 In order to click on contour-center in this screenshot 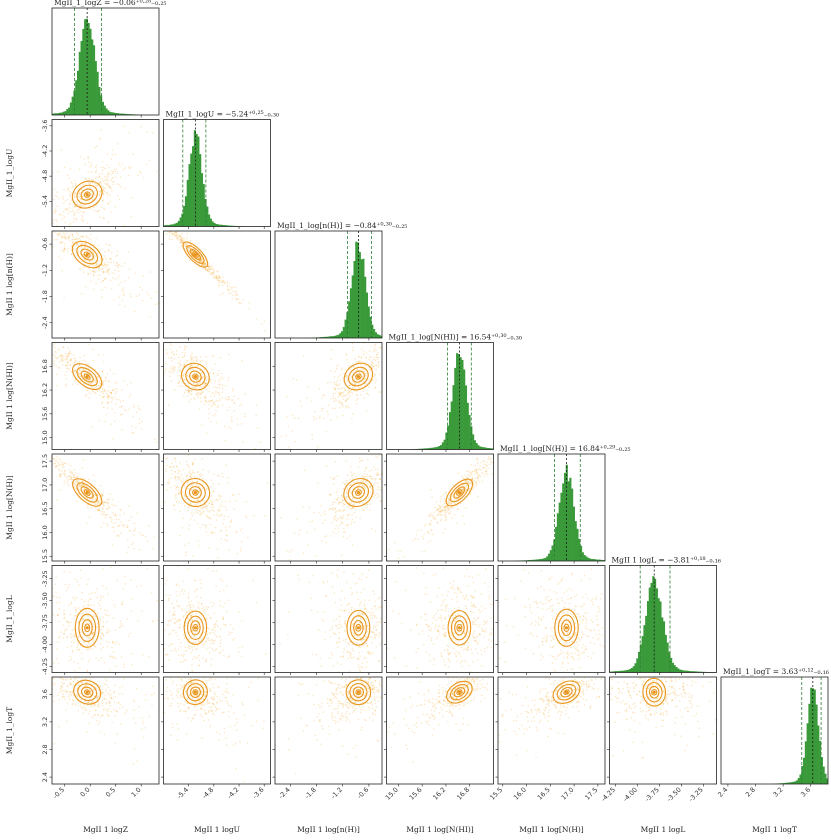, I will do `click(195, 492)`.